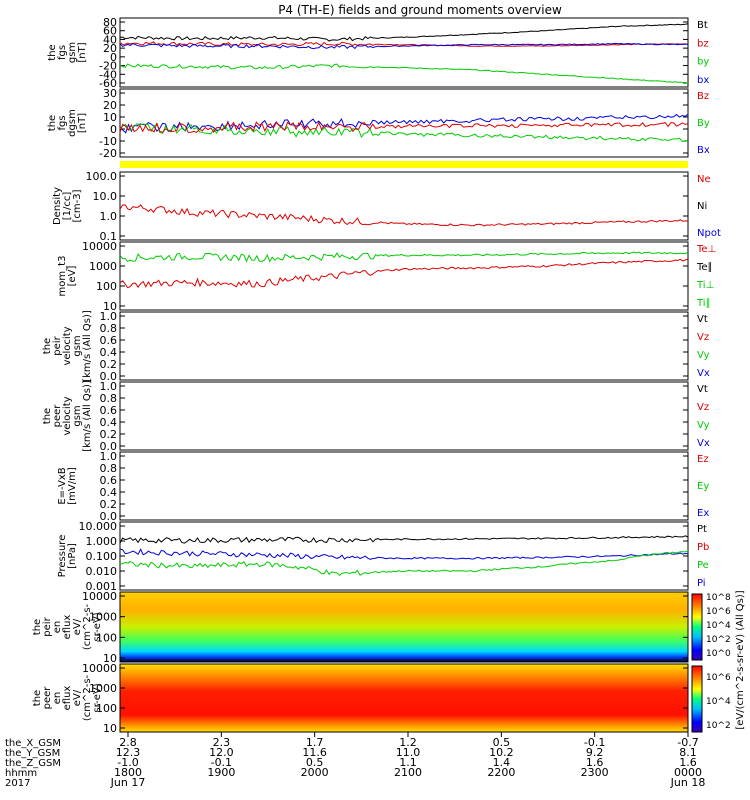  Describe the element at coordinates (702, 25) in the screenshot. I see `legend-Bt: Bt` at that location.